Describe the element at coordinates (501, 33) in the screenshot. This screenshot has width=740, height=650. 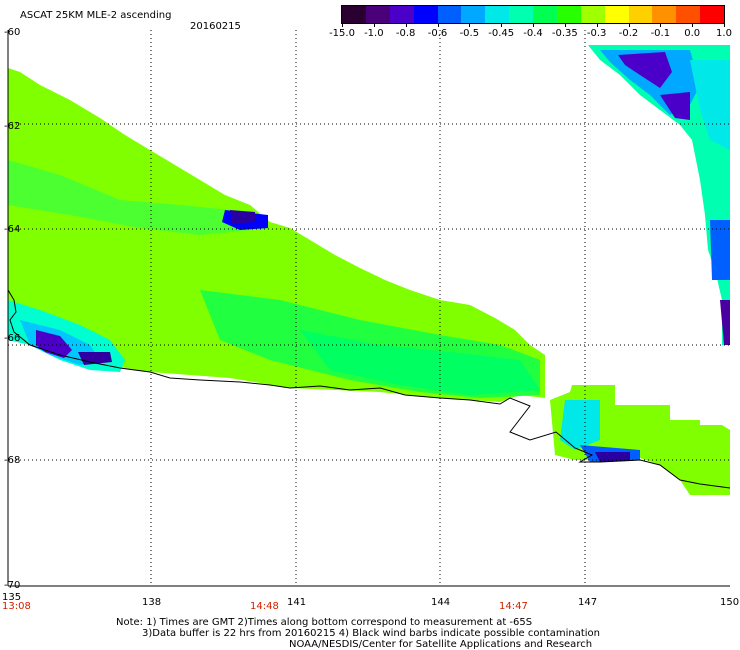
I see `colorbar-label: -0.45` at that location.